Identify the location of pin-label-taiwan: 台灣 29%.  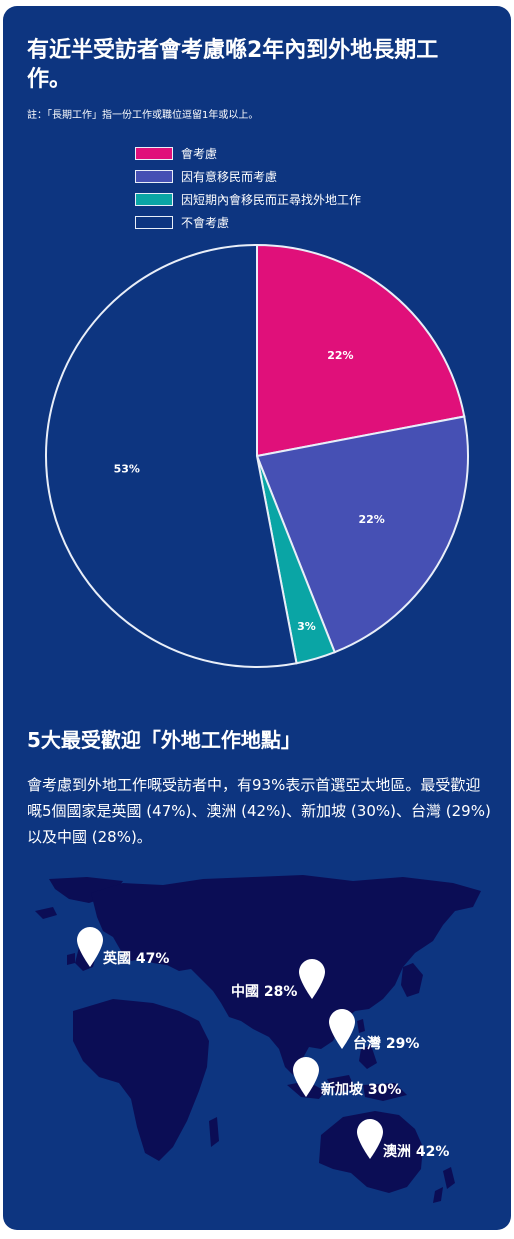
(386, 1044).